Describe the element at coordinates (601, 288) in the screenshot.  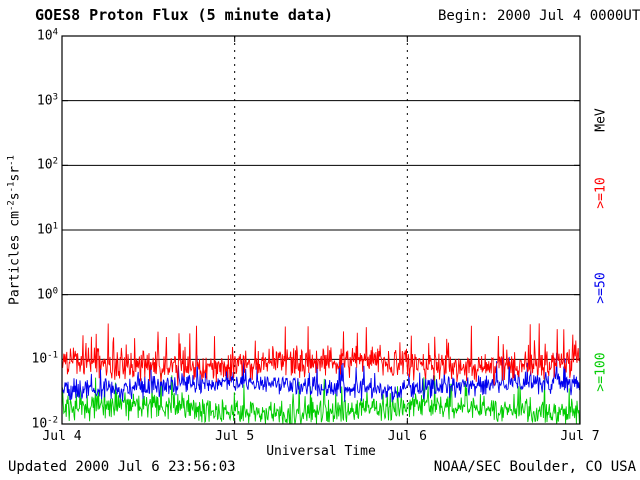
I see `energy-label-50: >=50` at that location.